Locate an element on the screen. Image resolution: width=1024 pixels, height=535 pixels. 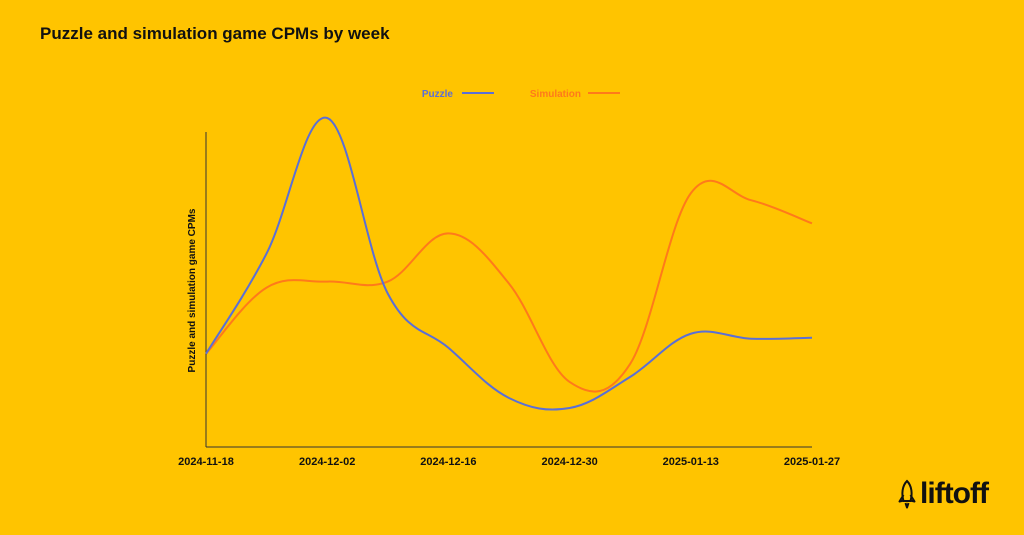
legend: Puzzle Simulation is located at coordinates (521, 94).